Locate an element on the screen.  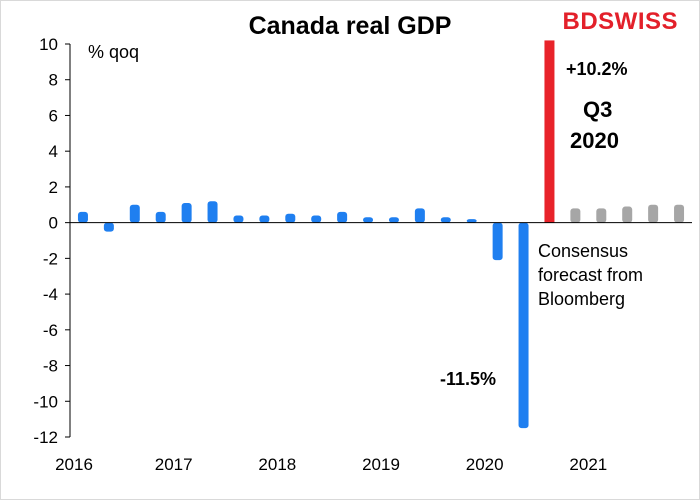
bar-2020-q1 is located at coordinates (497, 241).